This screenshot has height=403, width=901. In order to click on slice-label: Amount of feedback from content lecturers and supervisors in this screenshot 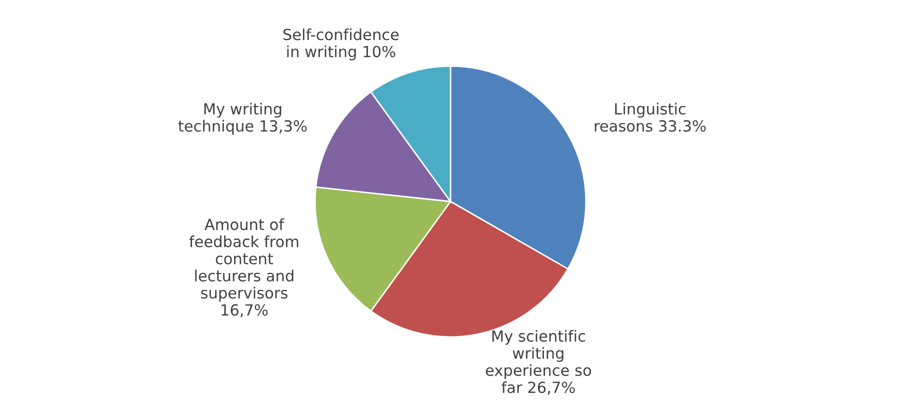, I will do `click(243, 260)`.